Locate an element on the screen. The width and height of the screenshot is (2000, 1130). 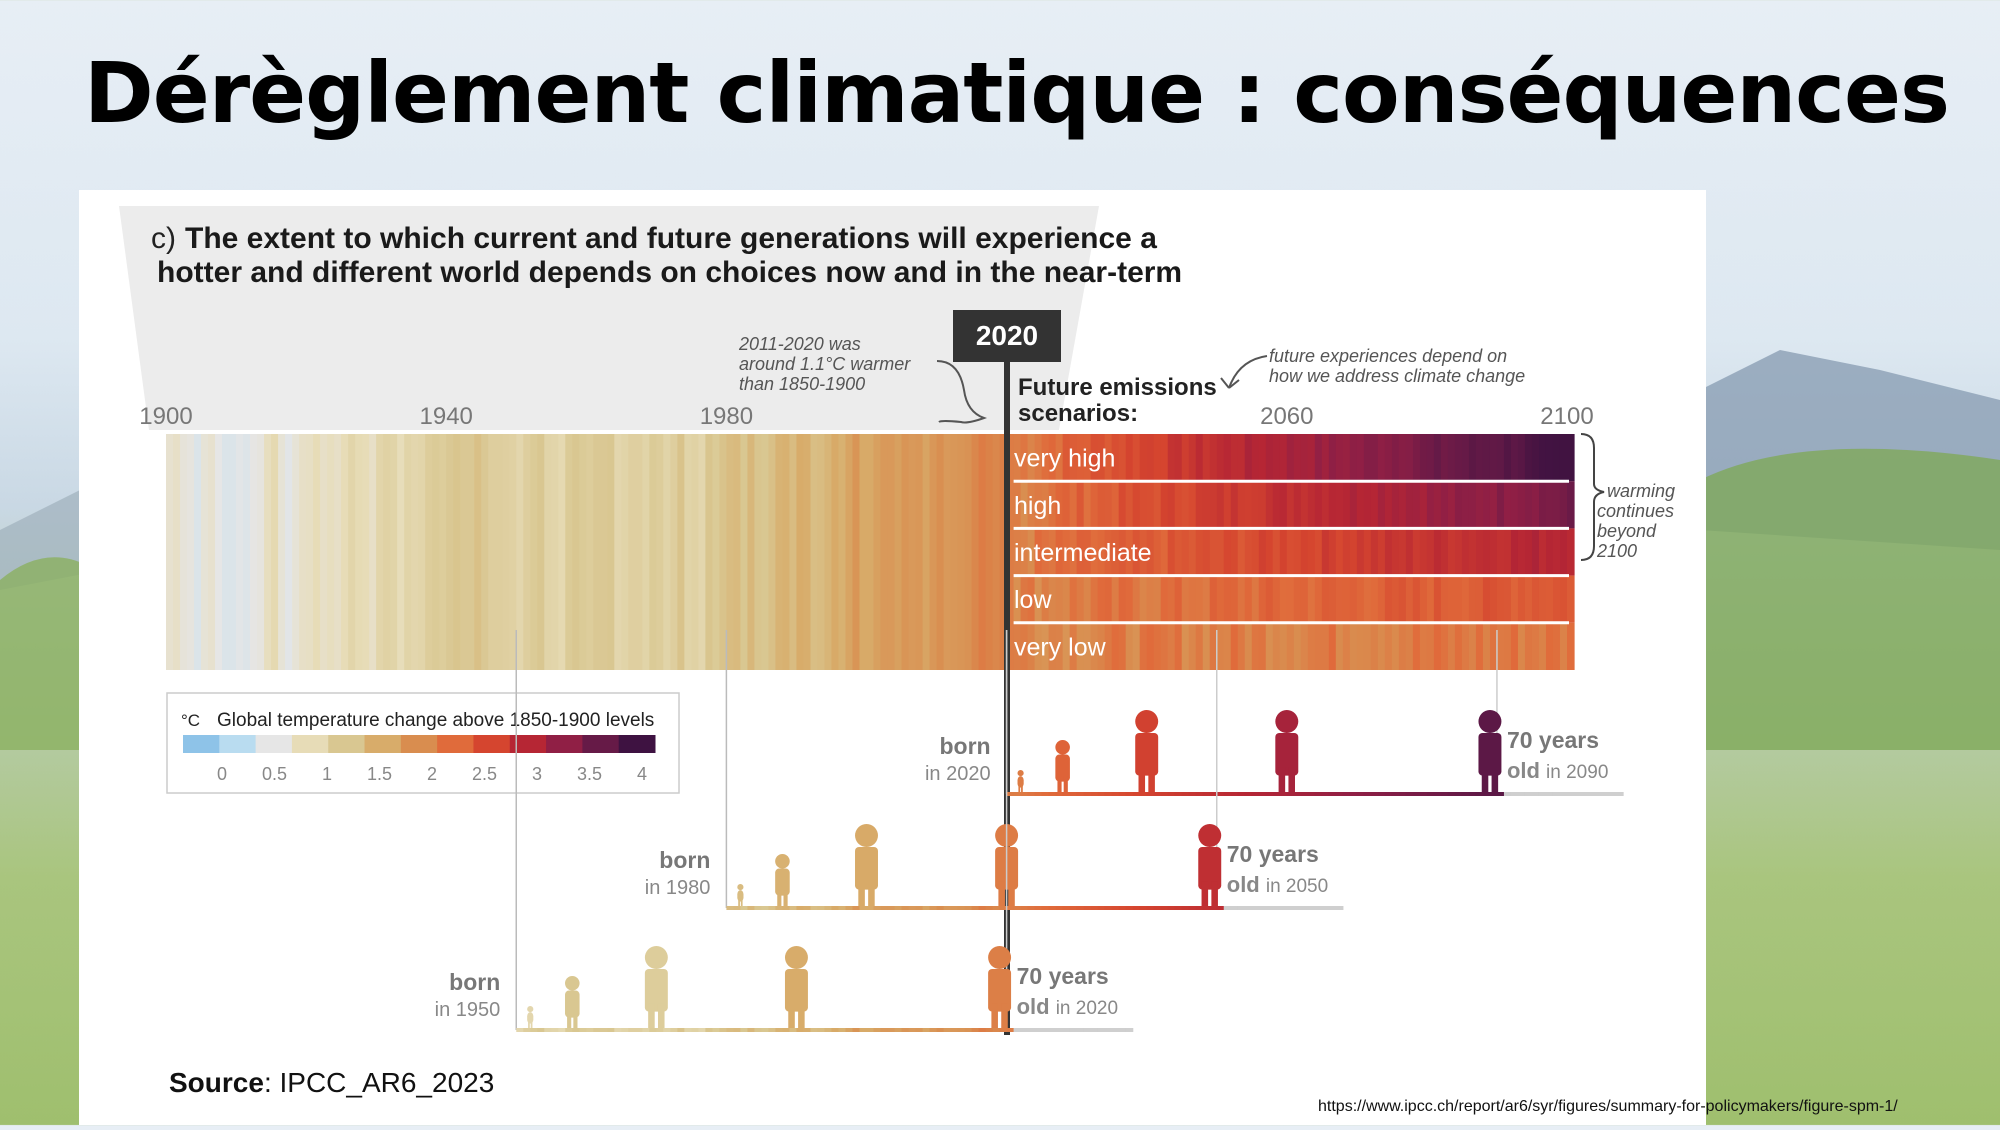
warming-note-line: warming is located at coordinates (1641, 491).